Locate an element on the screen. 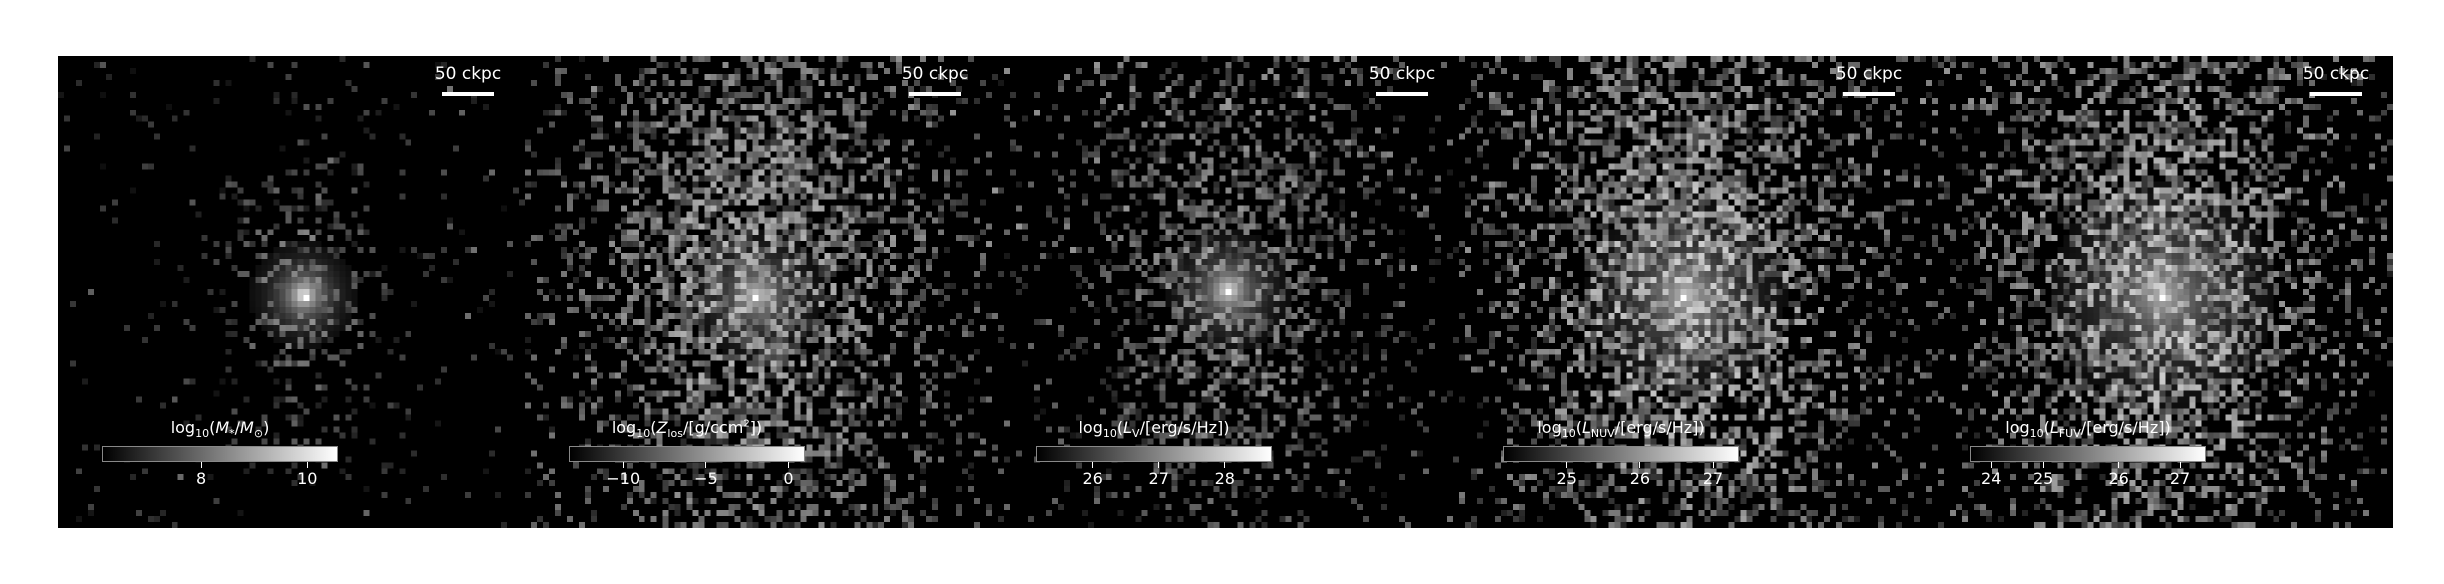 Image resolution: width=2444 pixels, height=584 pixels. colorbar-tick-label: −5 is located at coordinates (706, 478).